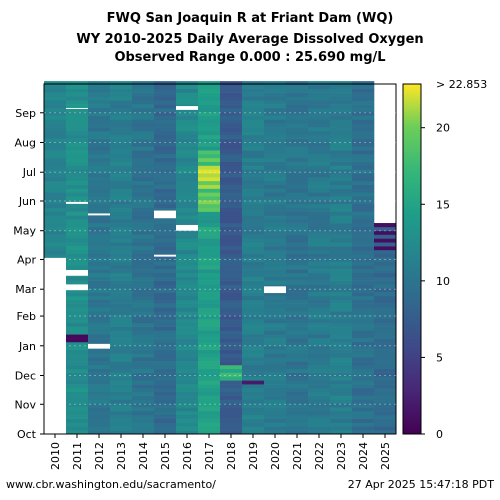 This screenshot has width=500, height=500. What do you see at coordinates (420, 484) in the screenshot?
I see `footer-timestamp: 27 Apr 2025 15:47:18 PDT` at bounding box center [420, 484].